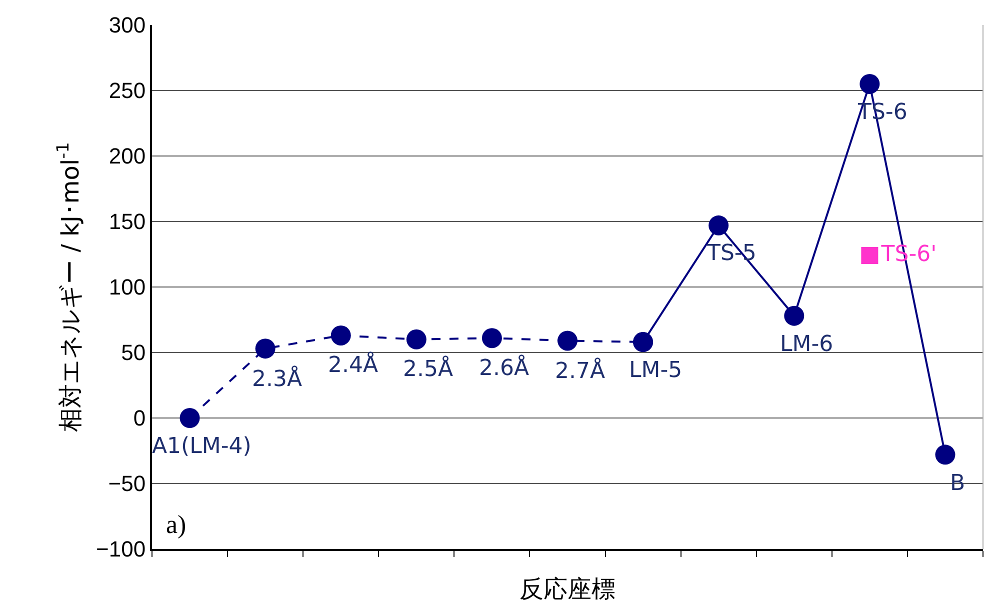  What do you see at coordinates (428, 368) in the screenshot?
I see `annotation: 2.5Å` at bounding box center [428, 368].